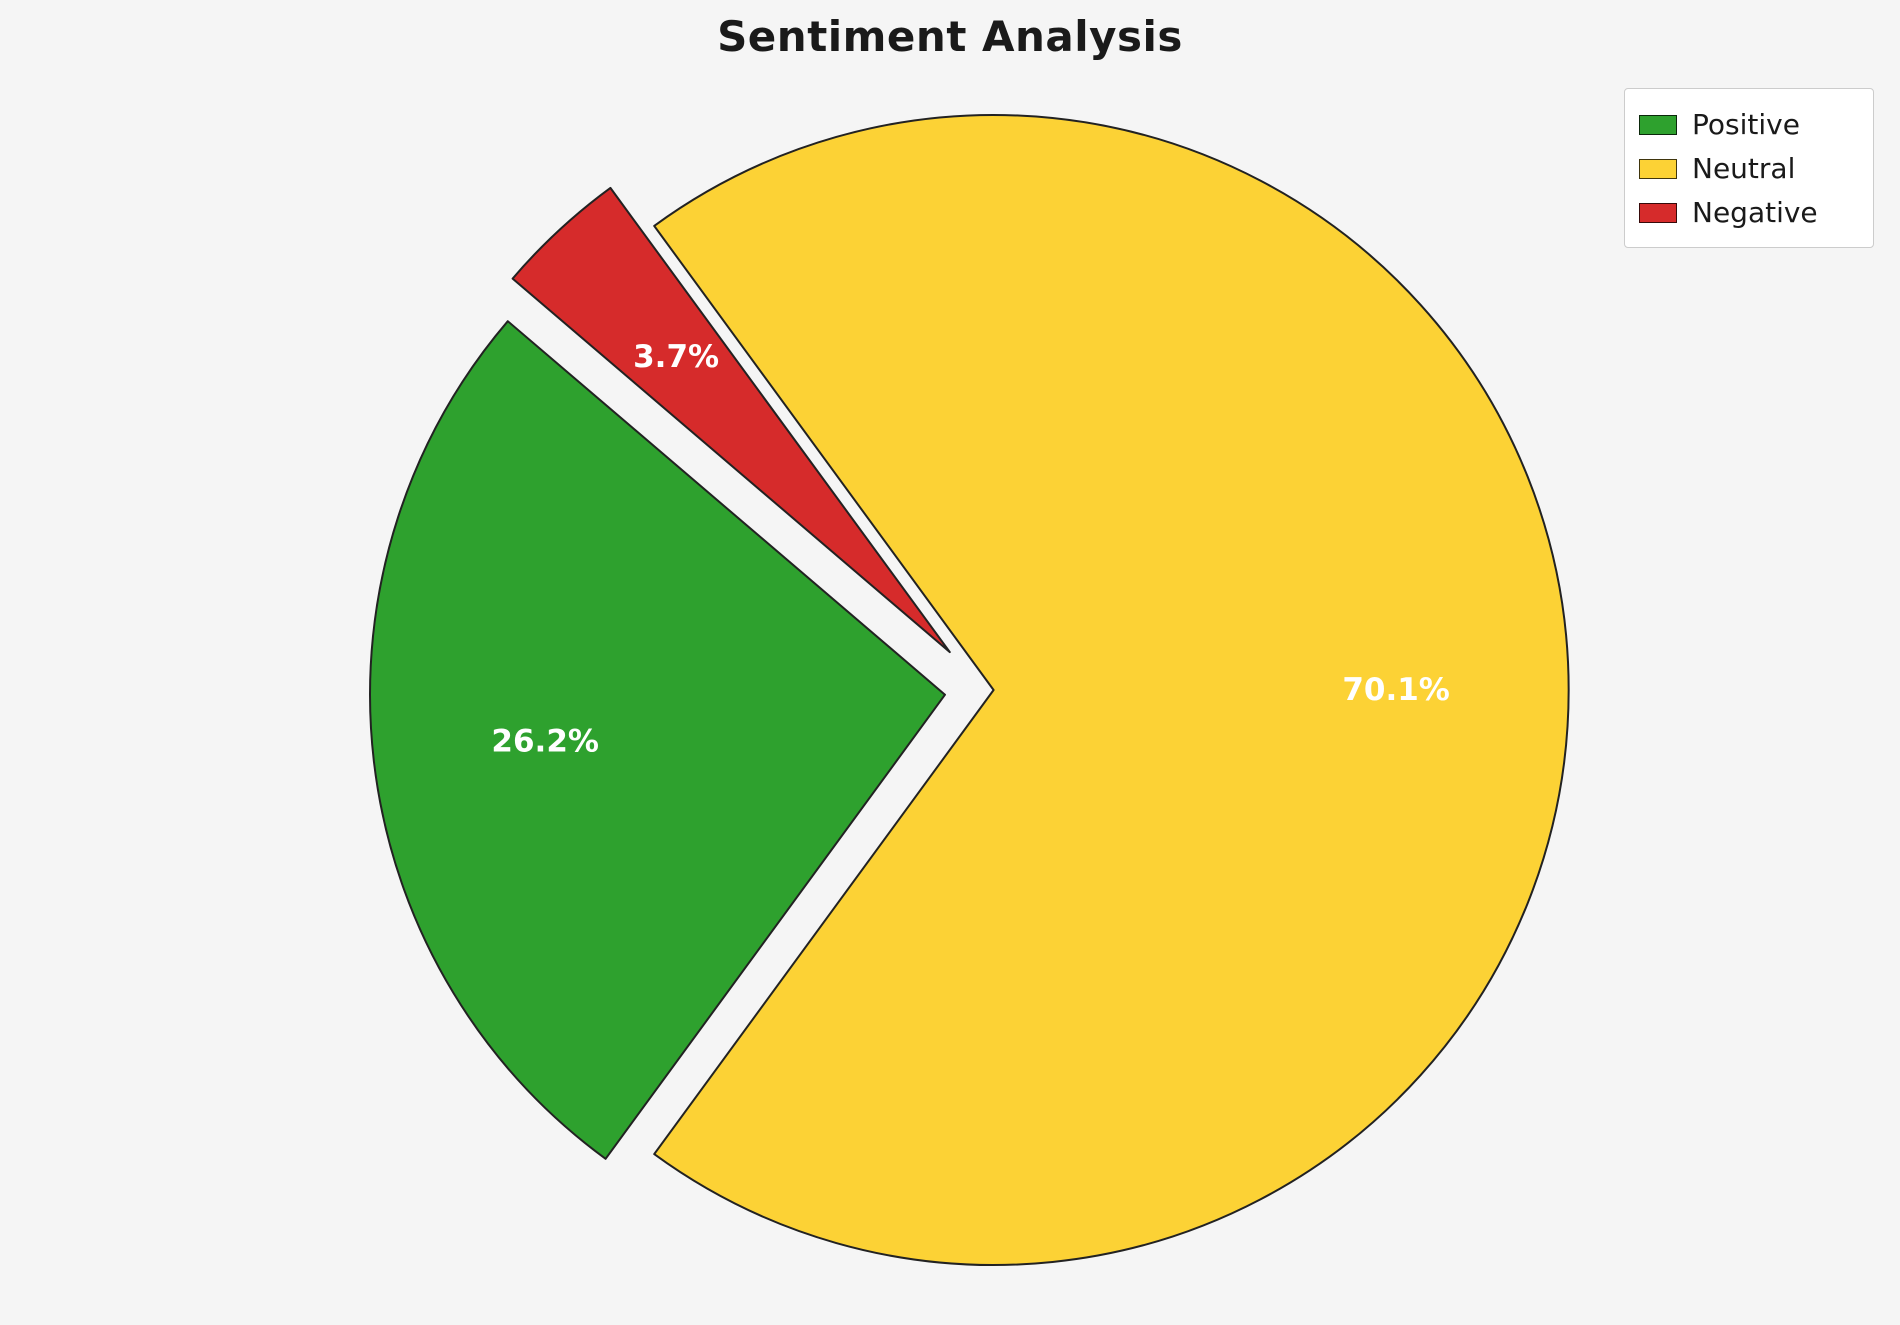 This screenshot has height=1325, width=1900. I want to click on legend-label: Neutral, so click(1744, 168).